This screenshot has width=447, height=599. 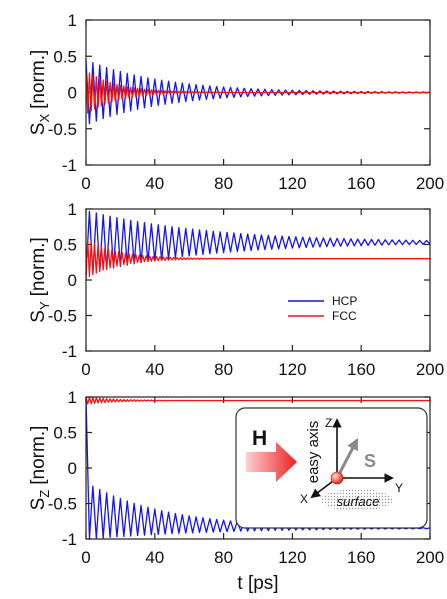 What do you see at coordinates (337, 478) in the screenshot?
I see `atom` at bounding box center [337, 478].